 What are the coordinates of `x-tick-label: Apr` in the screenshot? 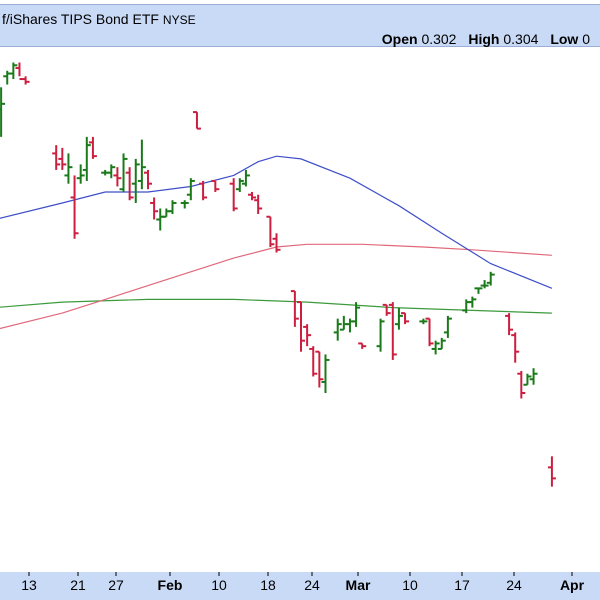 It's located at (572, 585).